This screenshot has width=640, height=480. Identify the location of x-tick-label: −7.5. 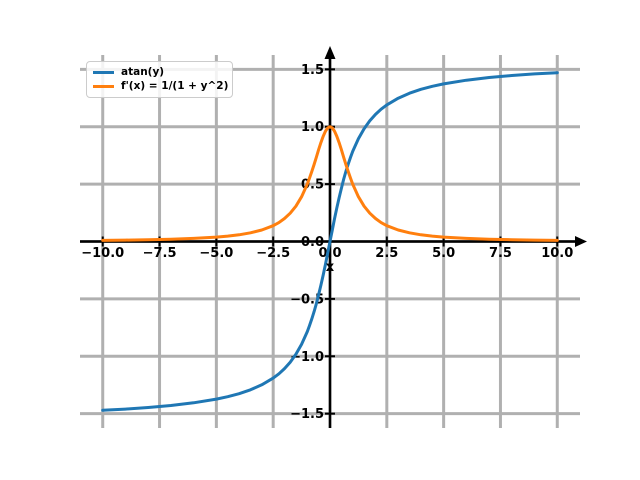
(160, 253).